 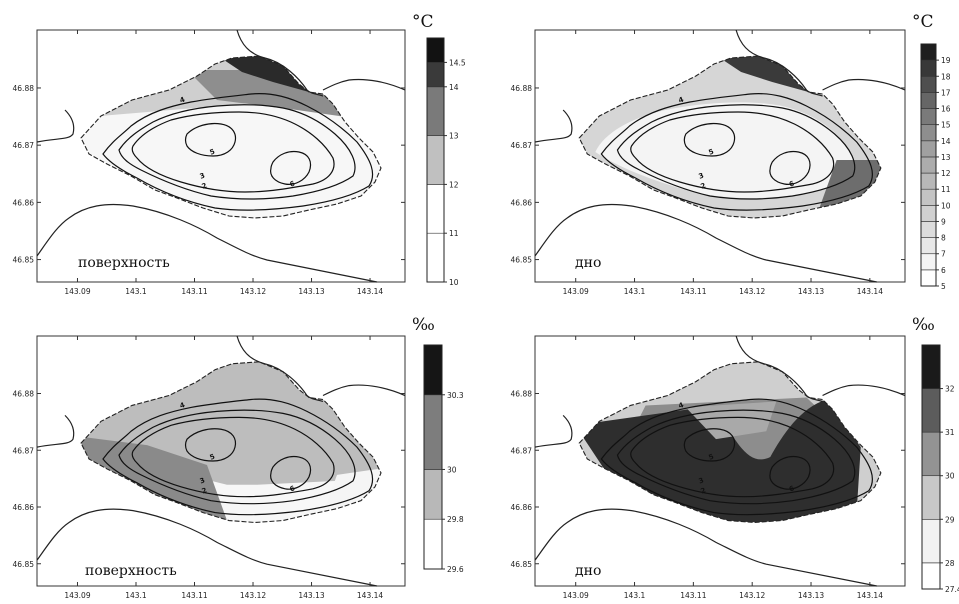 What do you see at coordinates (24, 450) in the screenshot?
I see `y-tick-label: 46.87` at bounding box center [24, 450].